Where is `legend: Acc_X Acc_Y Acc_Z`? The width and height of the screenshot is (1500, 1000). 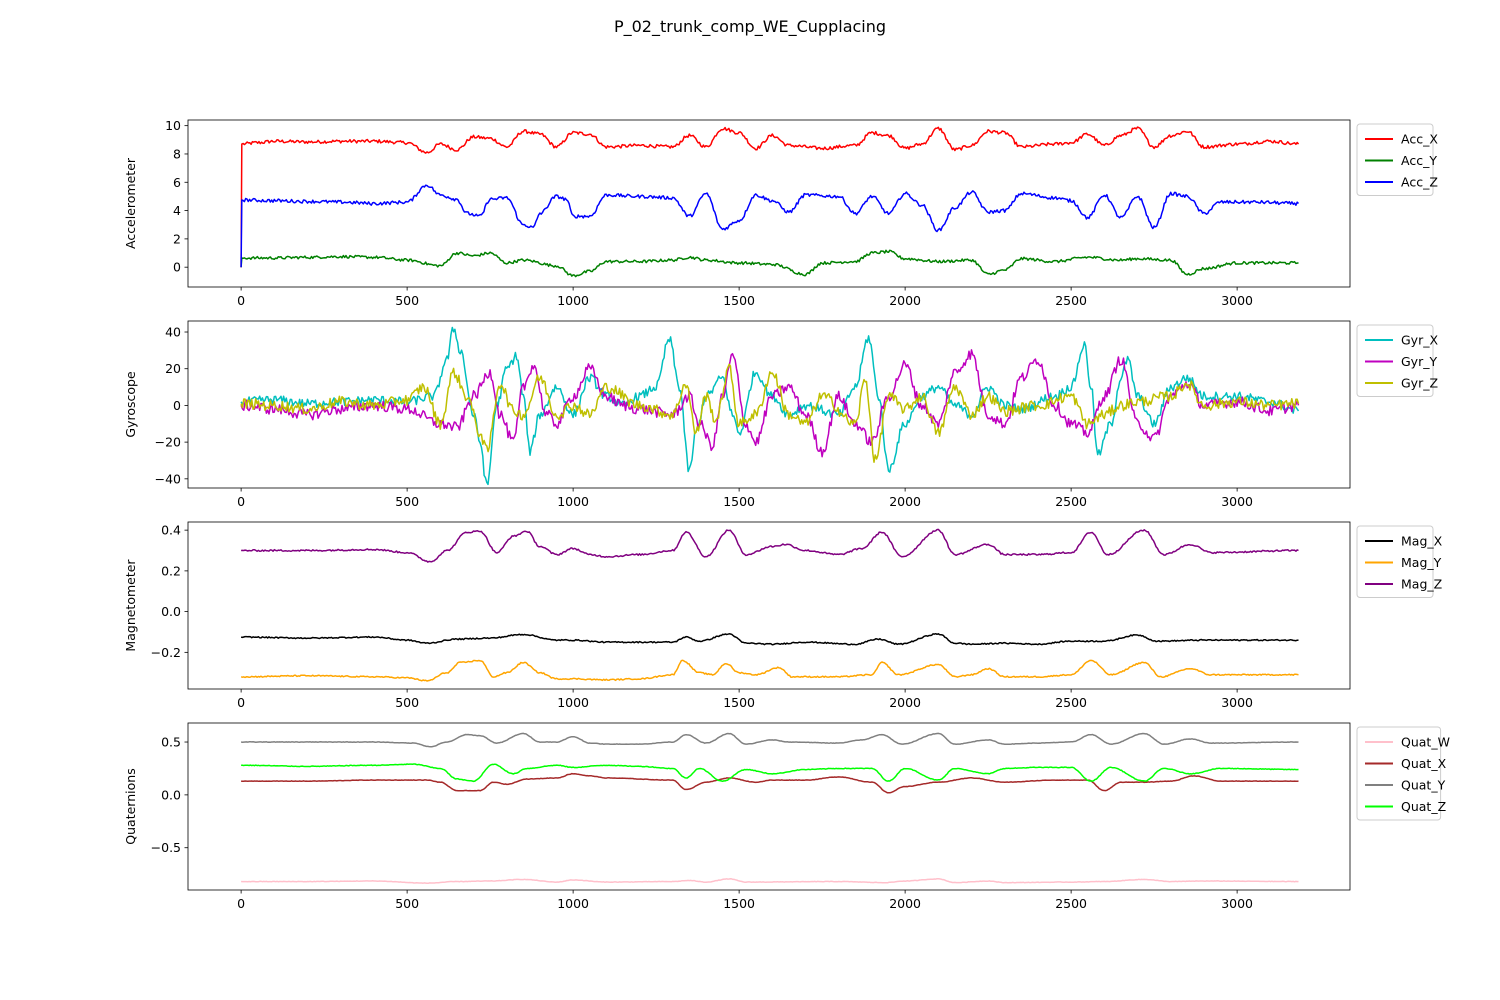 legend: Acc_X Acc_Y Acc_Z is located at coordinates (1397, 159).